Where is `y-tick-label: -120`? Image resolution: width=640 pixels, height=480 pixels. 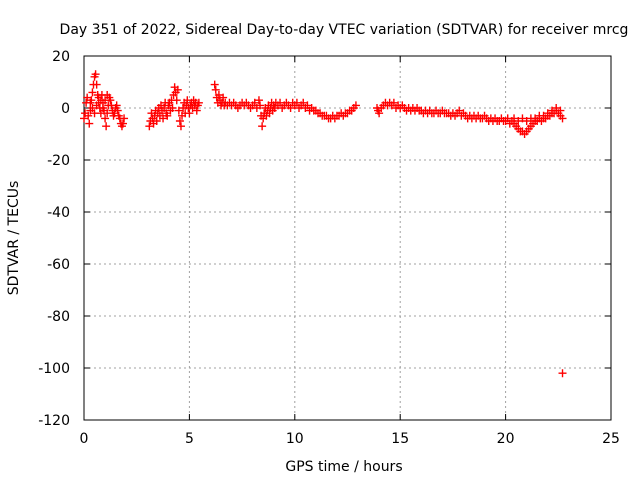 y-tick-label: -120 is located at coordinates (54, 421).